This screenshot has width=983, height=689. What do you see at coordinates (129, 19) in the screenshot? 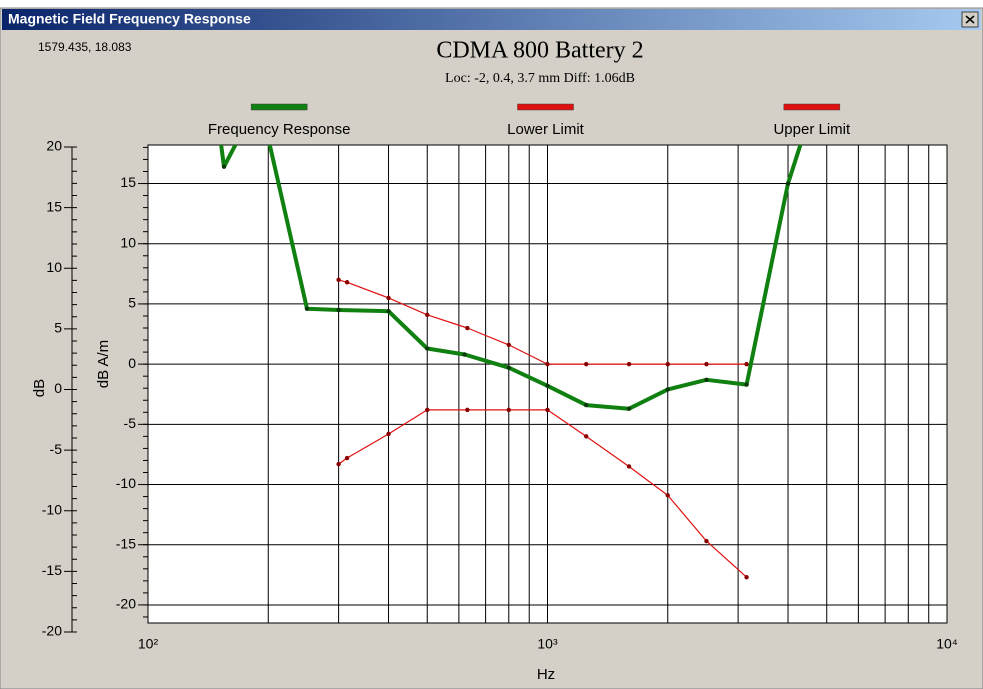
I see `window-title: Magnetic Field Frequency Response` at bounding box center [129, 19].